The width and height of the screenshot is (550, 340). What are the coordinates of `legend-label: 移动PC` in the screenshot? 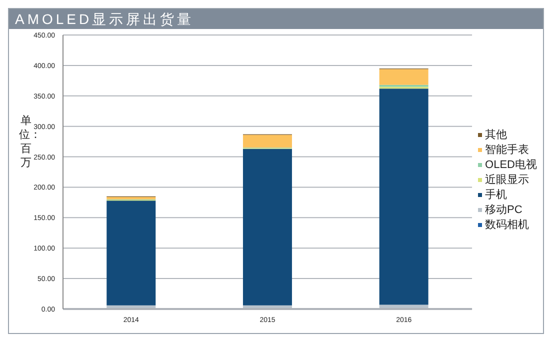 It's located at (503, 210).